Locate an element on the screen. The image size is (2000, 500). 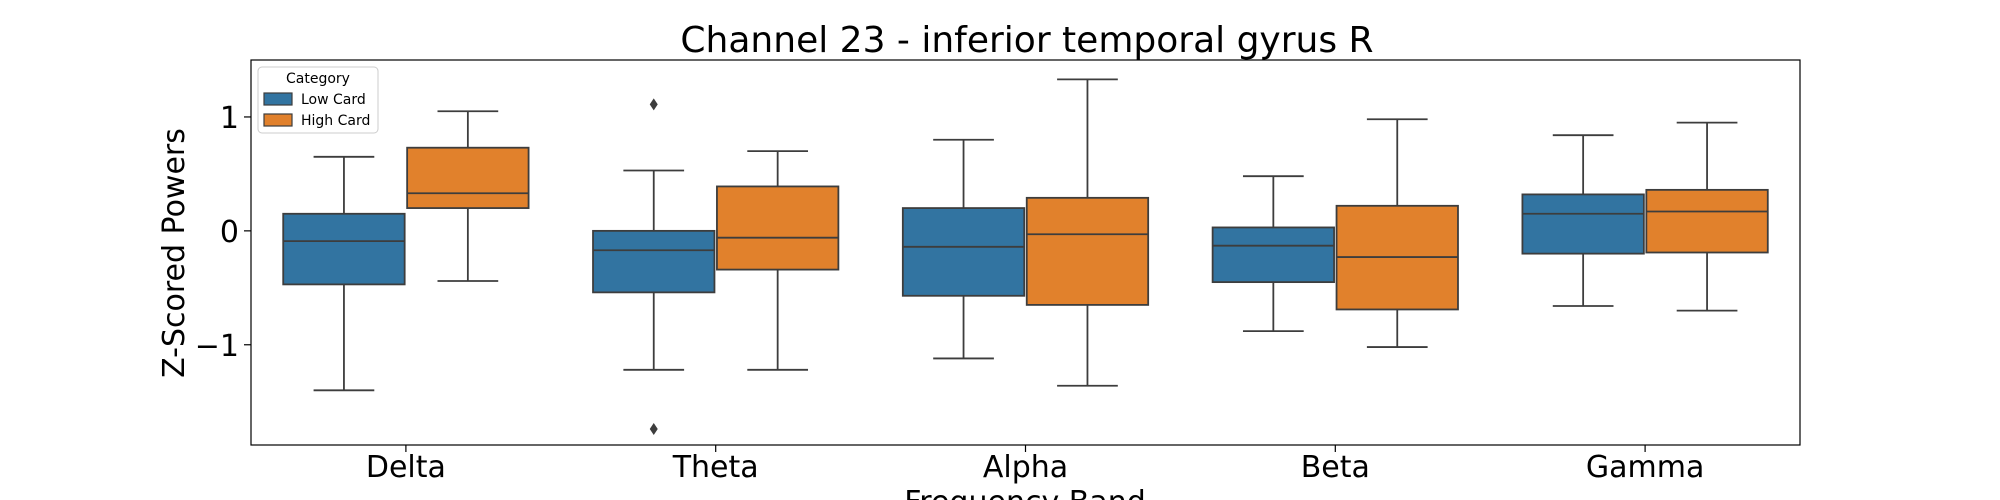
y-axis-label: Z-Scored Powers is located at coordinates (174, 253).